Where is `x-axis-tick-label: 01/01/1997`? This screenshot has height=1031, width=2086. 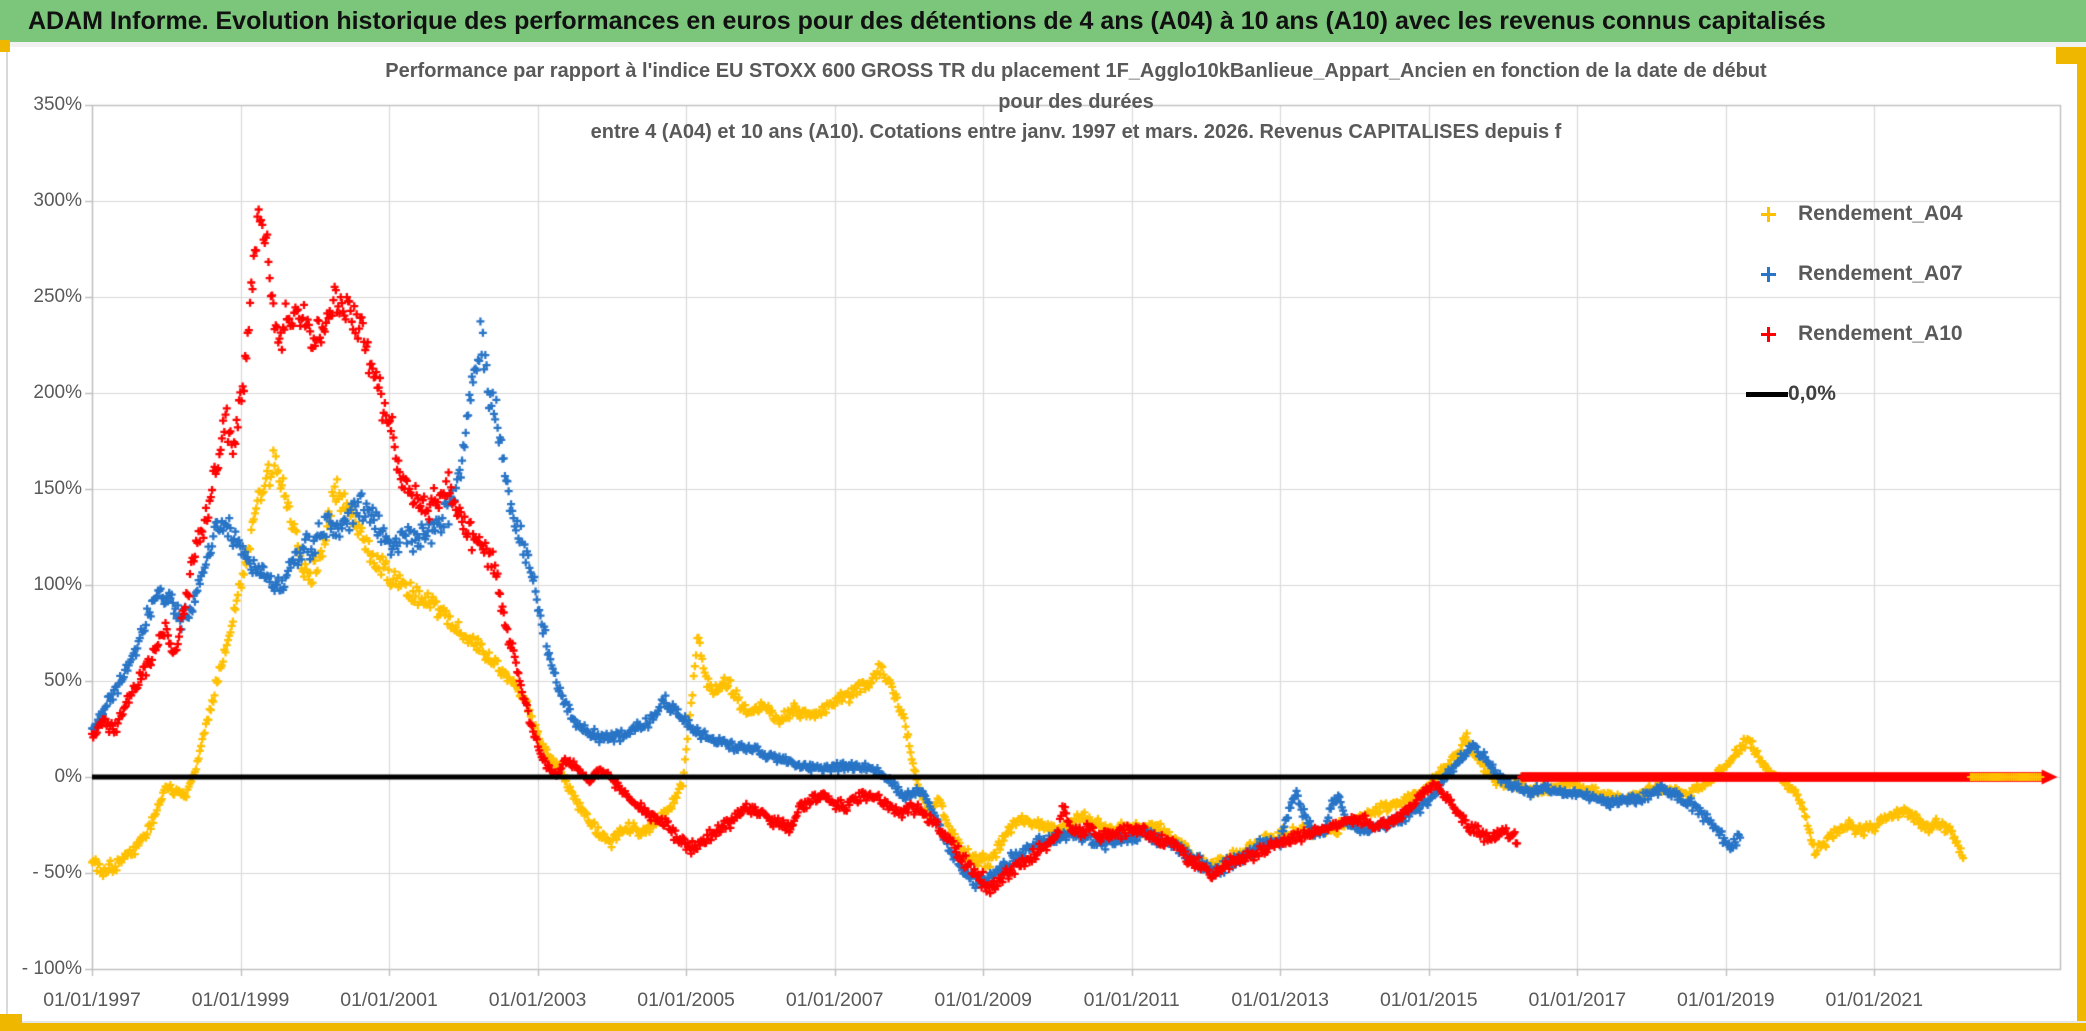 x-axis-tick-label: 01/01/1997 is located at coordinates (92, 1000).